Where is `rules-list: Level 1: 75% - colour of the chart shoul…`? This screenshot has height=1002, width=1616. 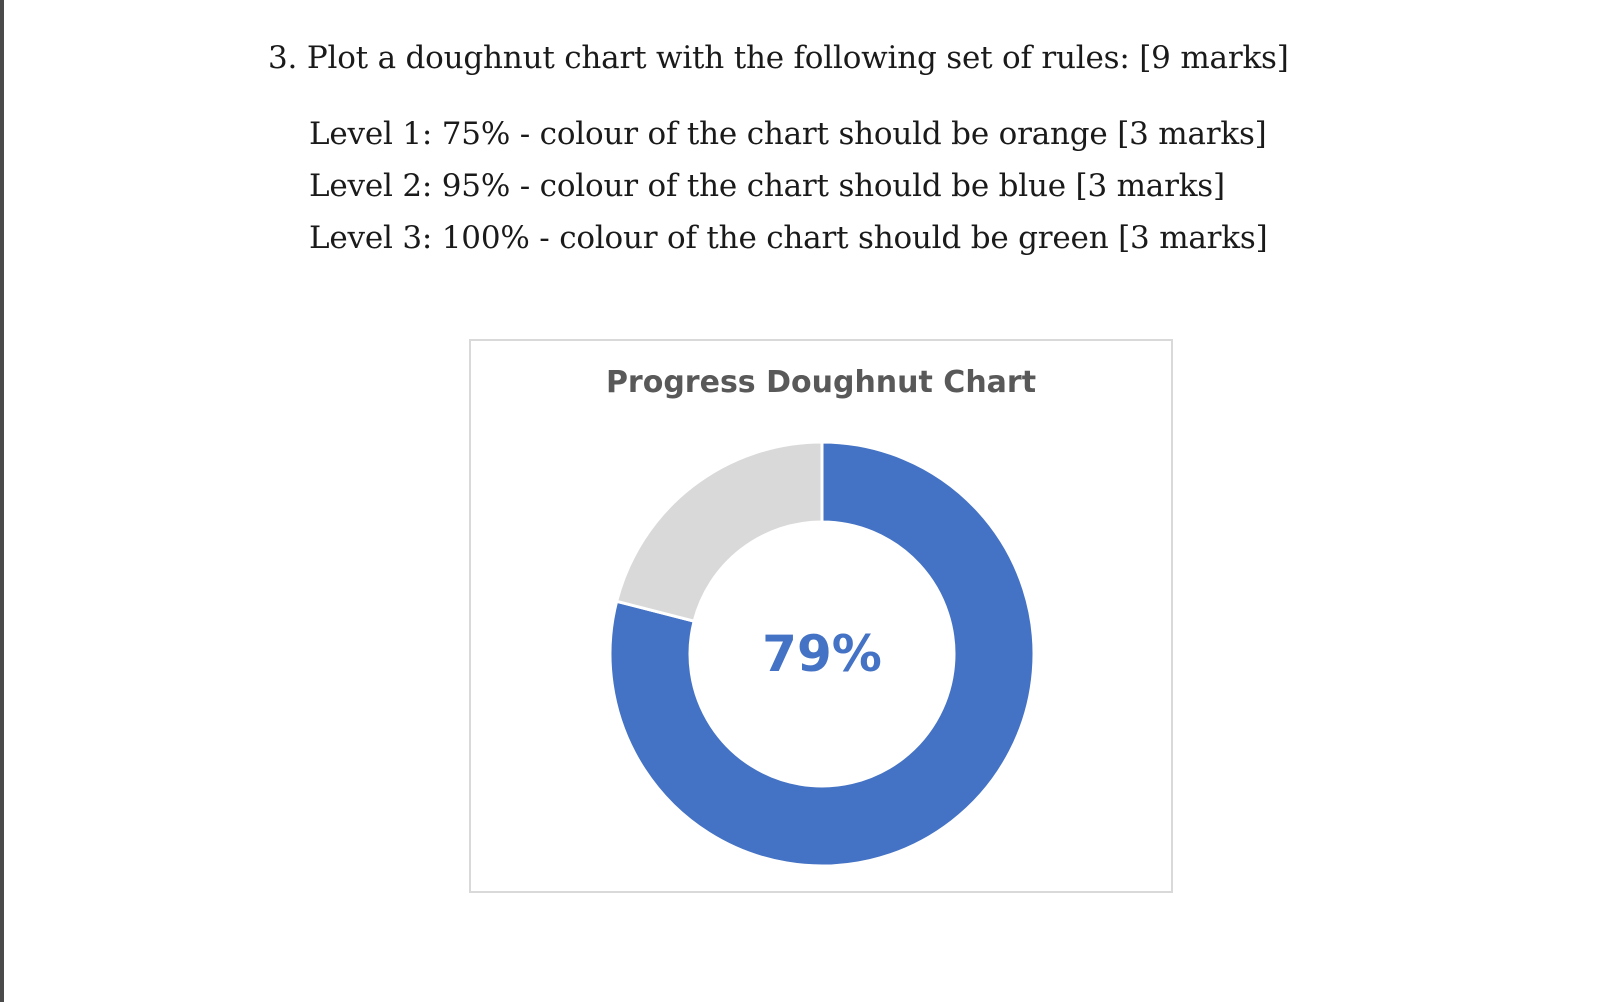 rules-list: Level 1: 75% - colour of the chart shoul… is located at coordinates (788, 186).